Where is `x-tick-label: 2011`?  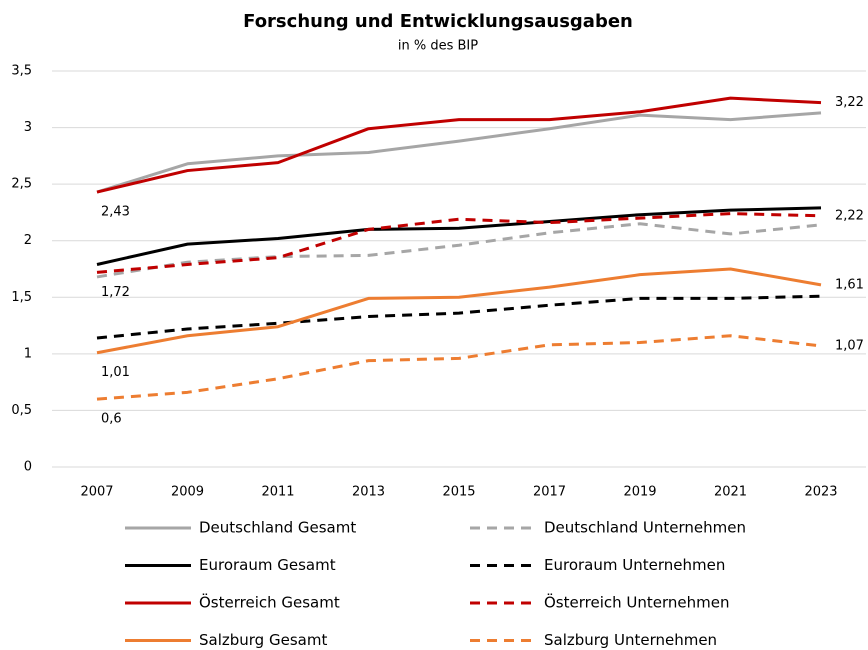
x-tick-label: 2011 is located at coordinates (277, 492).